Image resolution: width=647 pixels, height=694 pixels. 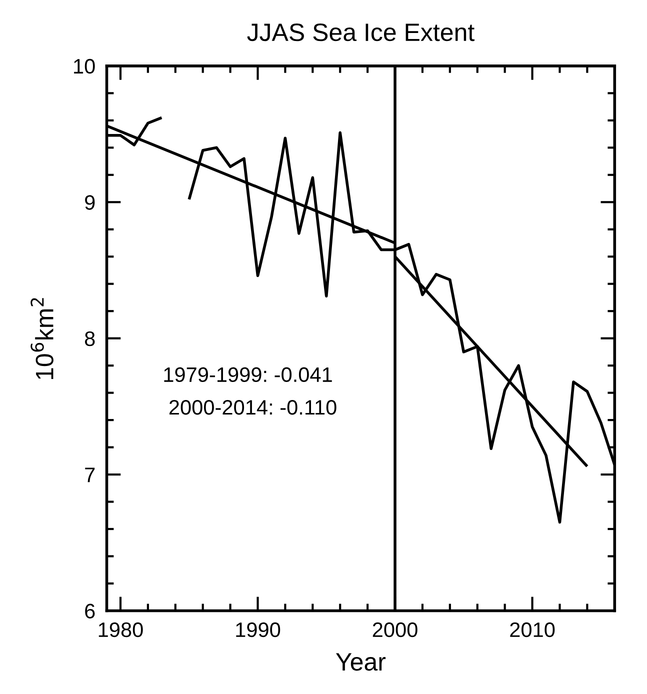 I want to click on y-tick-label: 7, so click(x=90, y=475).